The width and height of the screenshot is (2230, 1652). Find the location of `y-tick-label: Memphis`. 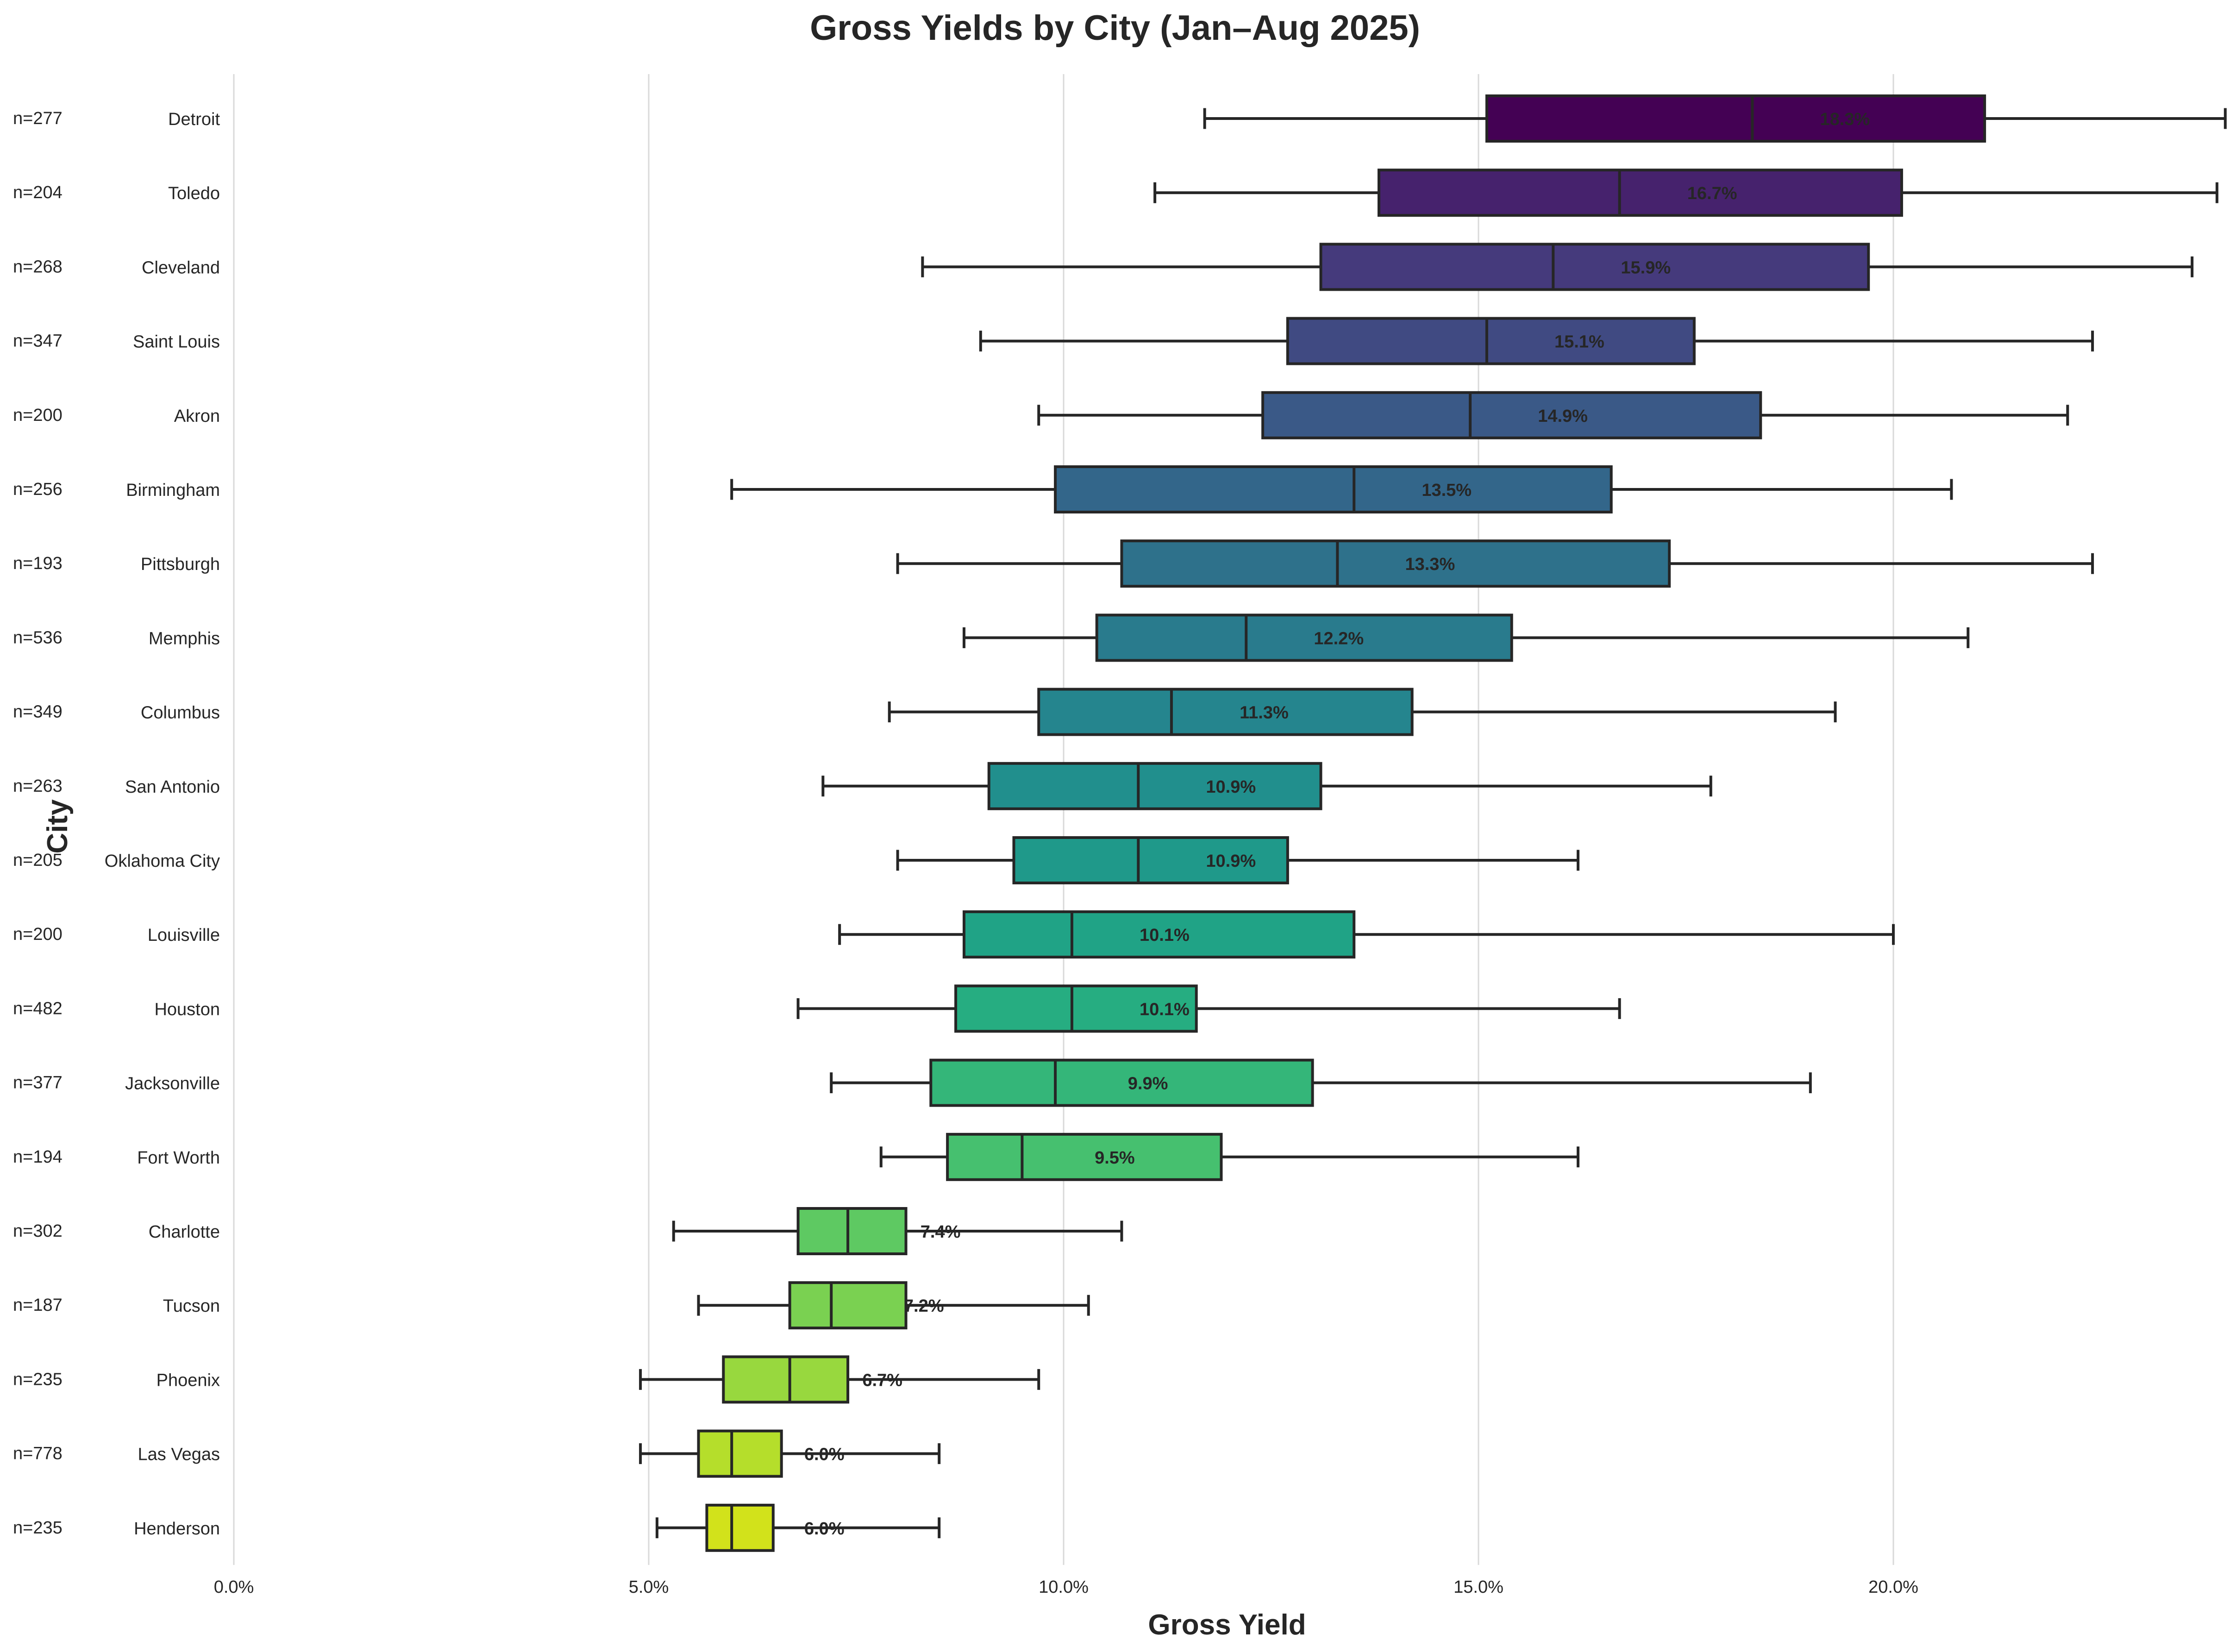

y-tick-label: Memphis is located at coordinates (184, 638).